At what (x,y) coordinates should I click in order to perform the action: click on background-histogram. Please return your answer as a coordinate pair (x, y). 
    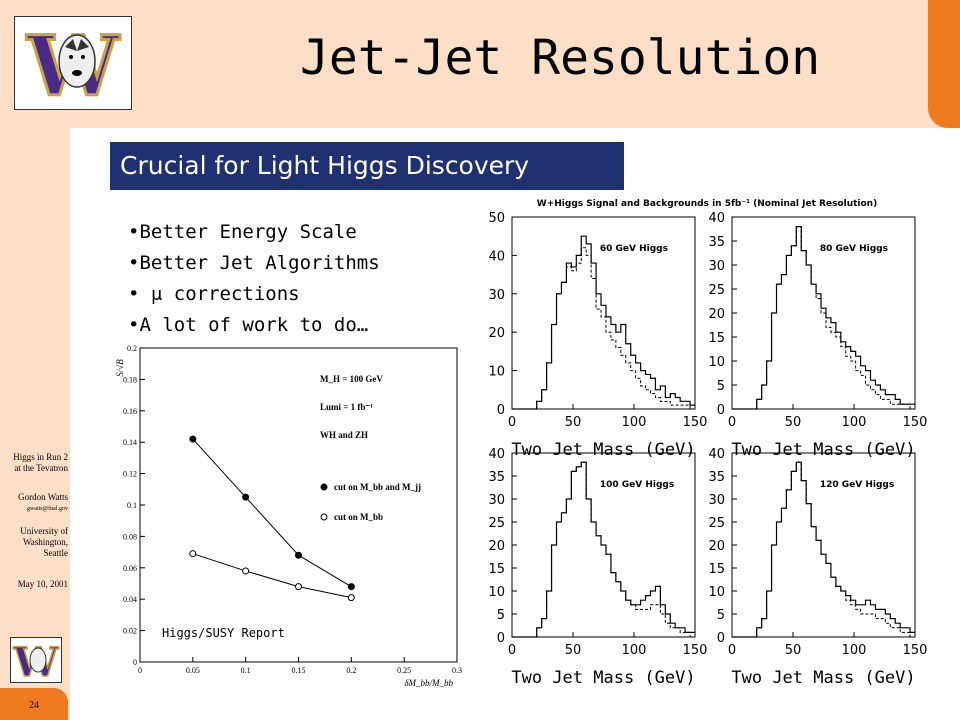
    Looking at the image, I should click on (603, 328).